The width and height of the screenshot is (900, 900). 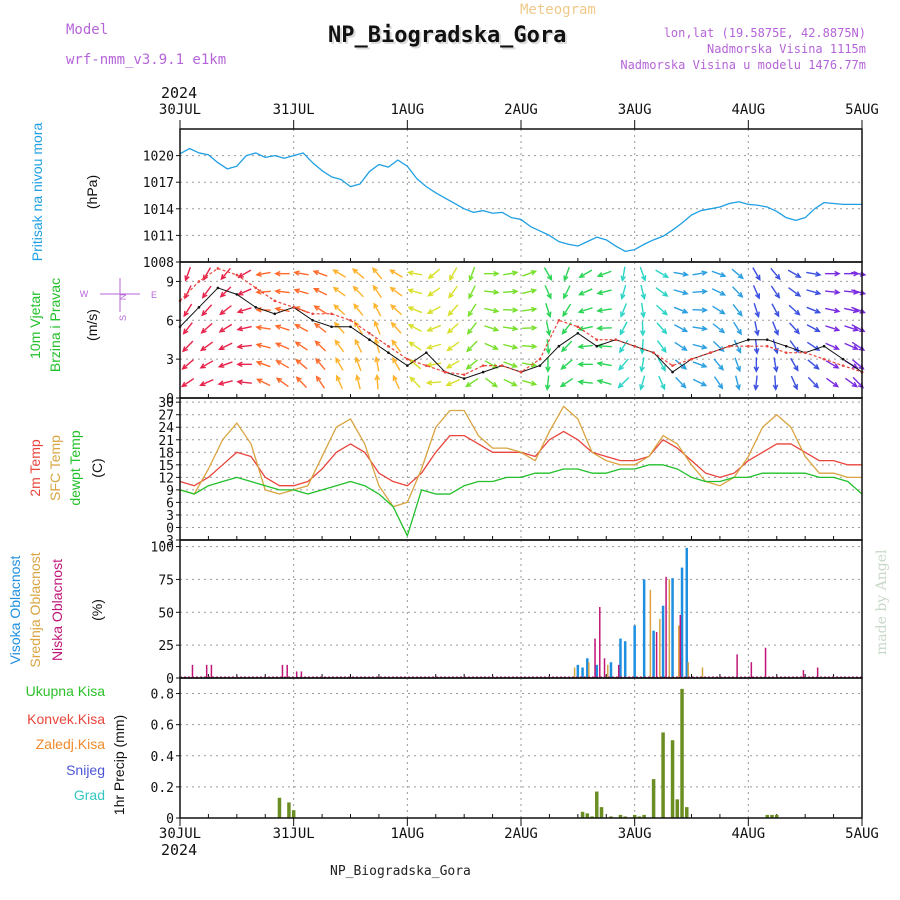 I want to click on precip-ytick-label: 0.2, so click(x=162, y=788).